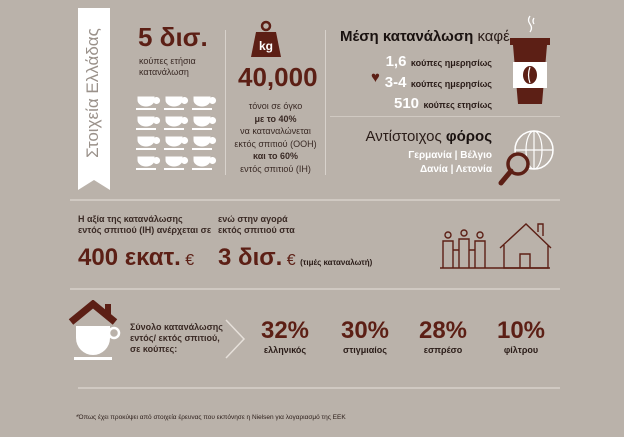  I want to click on breakdown-item: 10% φίλτρου, so click(521, 336).